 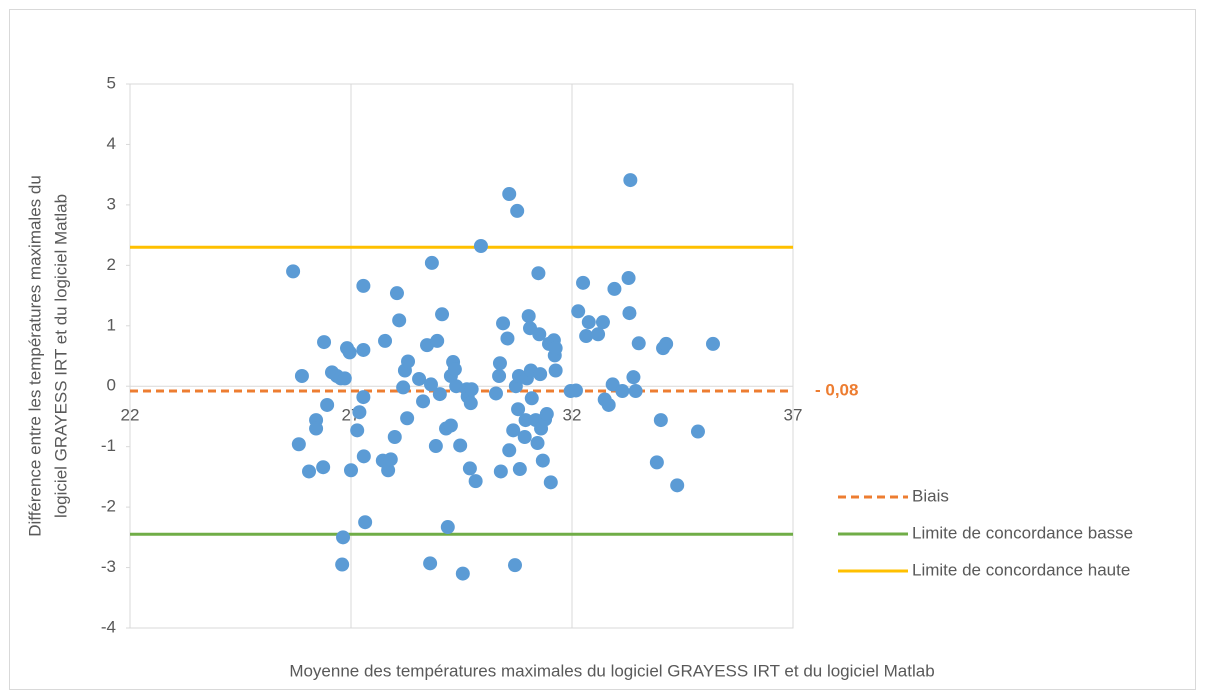 What do you see at coordinates (108, 626) in the screenshot?
I see `y-tick-label: -4` at bounding box center [108, 626].